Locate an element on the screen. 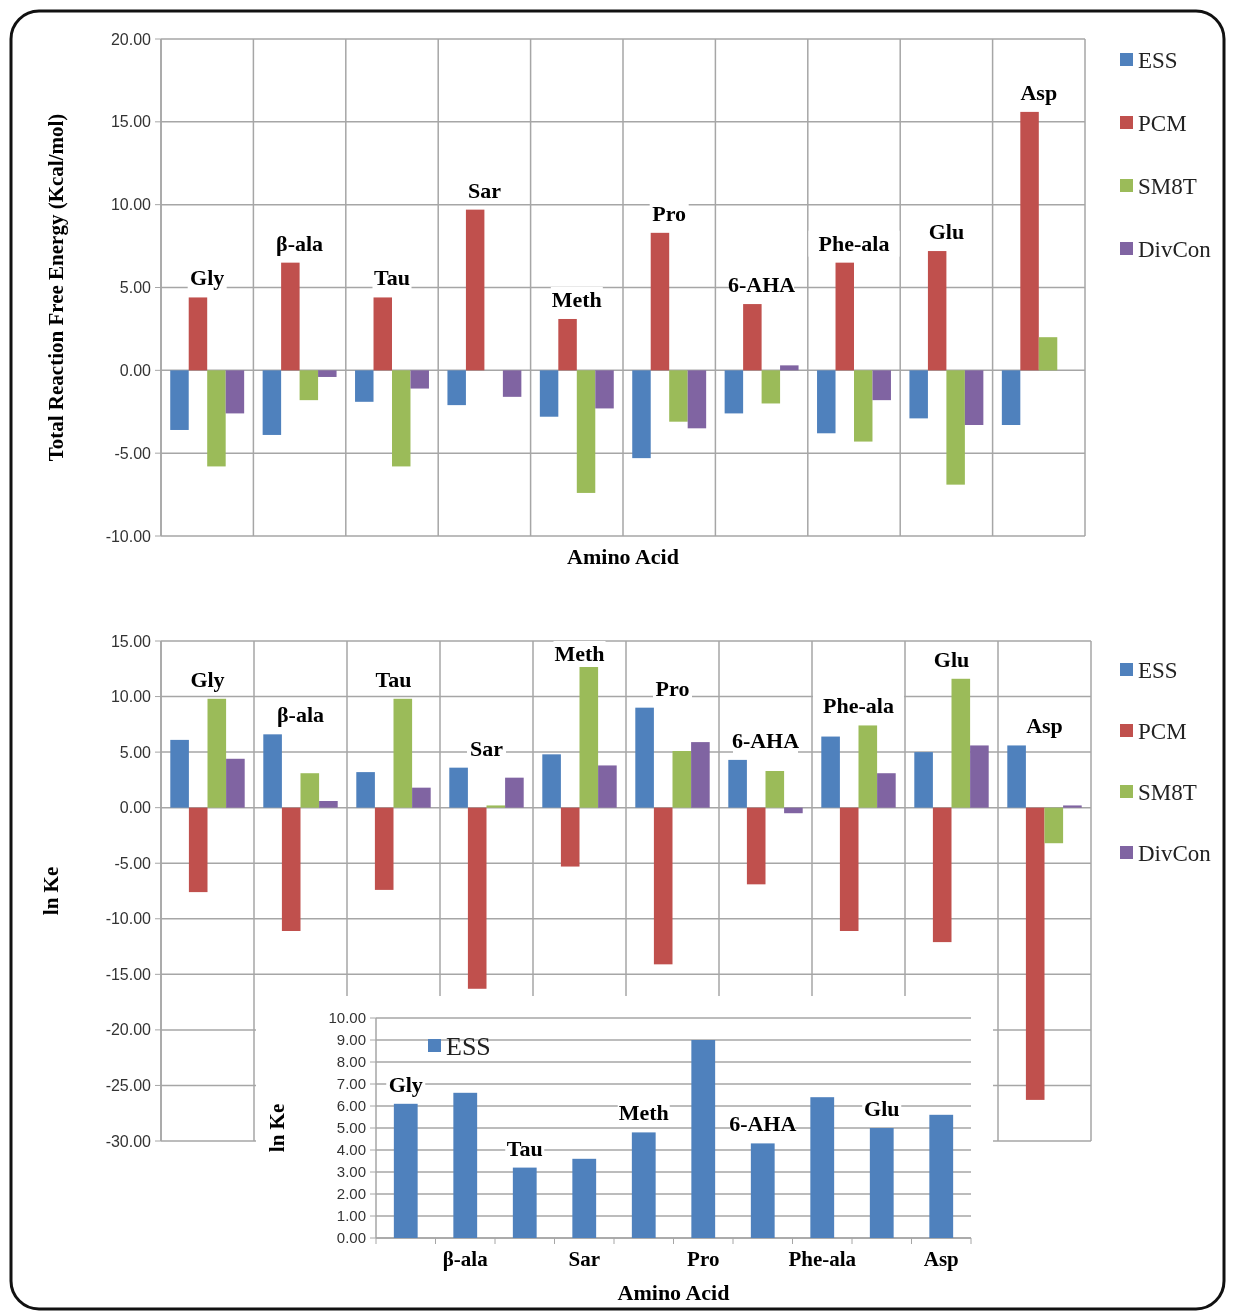  y-tick-label: 7.00 is located at coordinates (351, 1084).